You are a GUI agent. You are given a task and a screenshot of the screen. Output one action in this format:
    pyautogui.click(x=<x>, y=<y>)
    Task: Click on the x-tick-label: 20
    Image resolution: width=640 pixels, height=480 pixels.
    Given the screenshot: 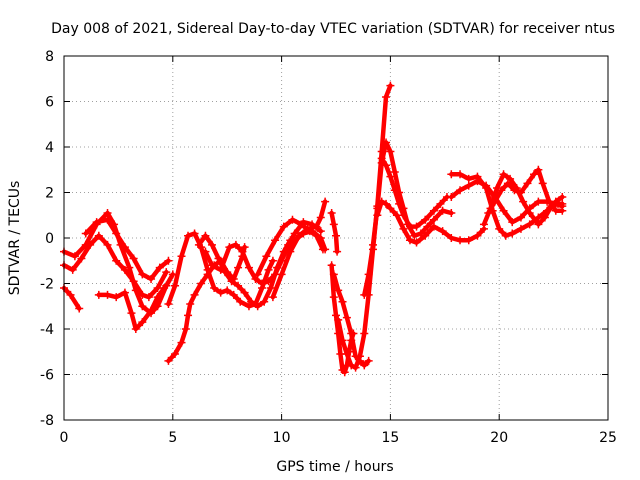 What is the action you would take?
    pyautogui.click(x=499, y=438)
    